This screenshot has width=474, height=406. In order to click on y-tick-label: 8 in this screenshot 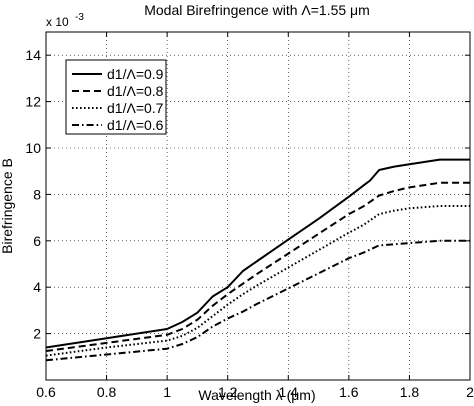, I will do `click(37, 194)`.